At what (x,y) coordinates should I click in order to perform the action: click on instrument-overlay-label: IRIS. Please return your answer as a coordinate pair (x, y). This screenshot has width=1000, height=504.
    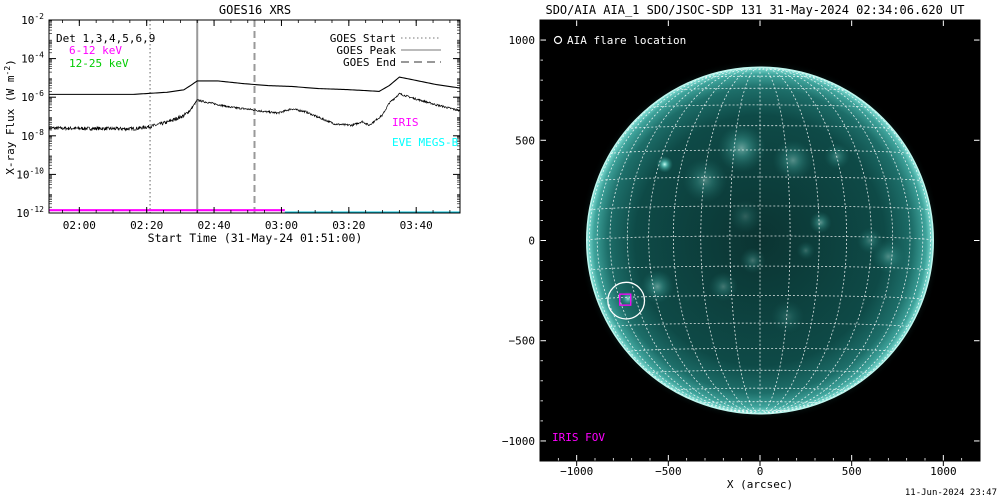
    Looking at the image, I should click on (405, 122).